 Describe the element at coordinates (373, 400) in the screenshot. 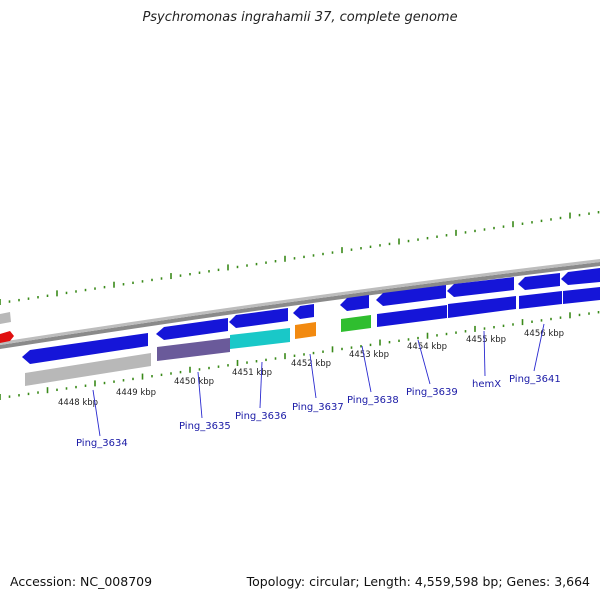

I see `gene-label: Ping_3638` at that location.